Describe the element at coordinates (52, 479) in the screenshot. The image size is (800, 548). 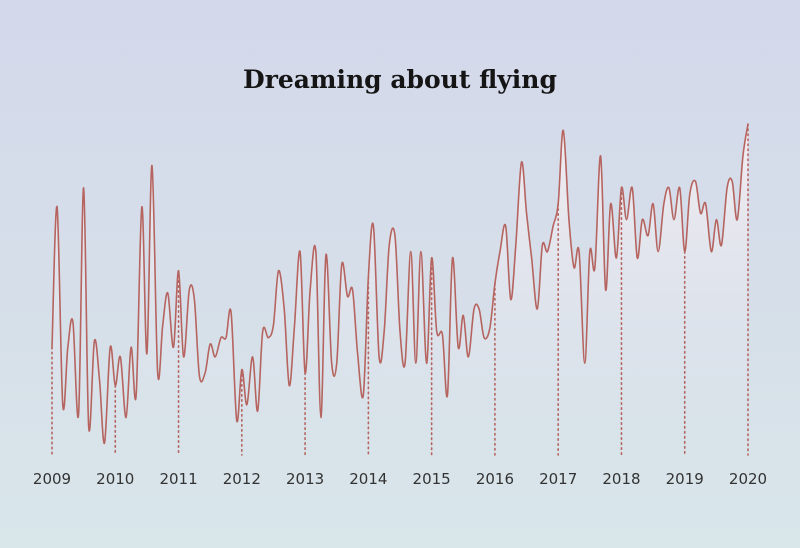
I see `x-tick-label-2009: 2009` at that location.